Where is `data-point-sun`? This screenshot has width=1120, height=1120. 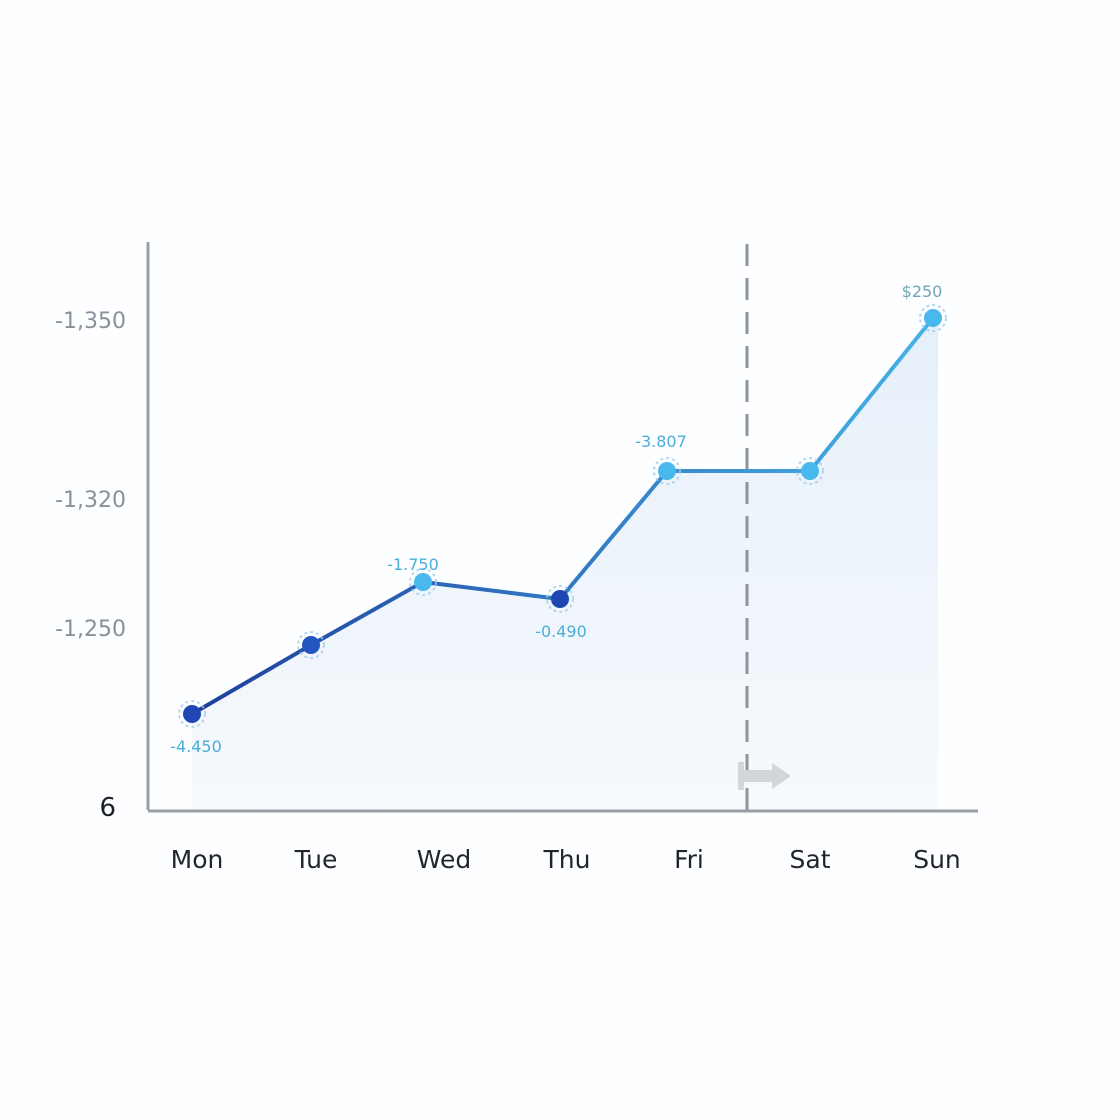 data-point-sun is located at coordinates (933, 318).